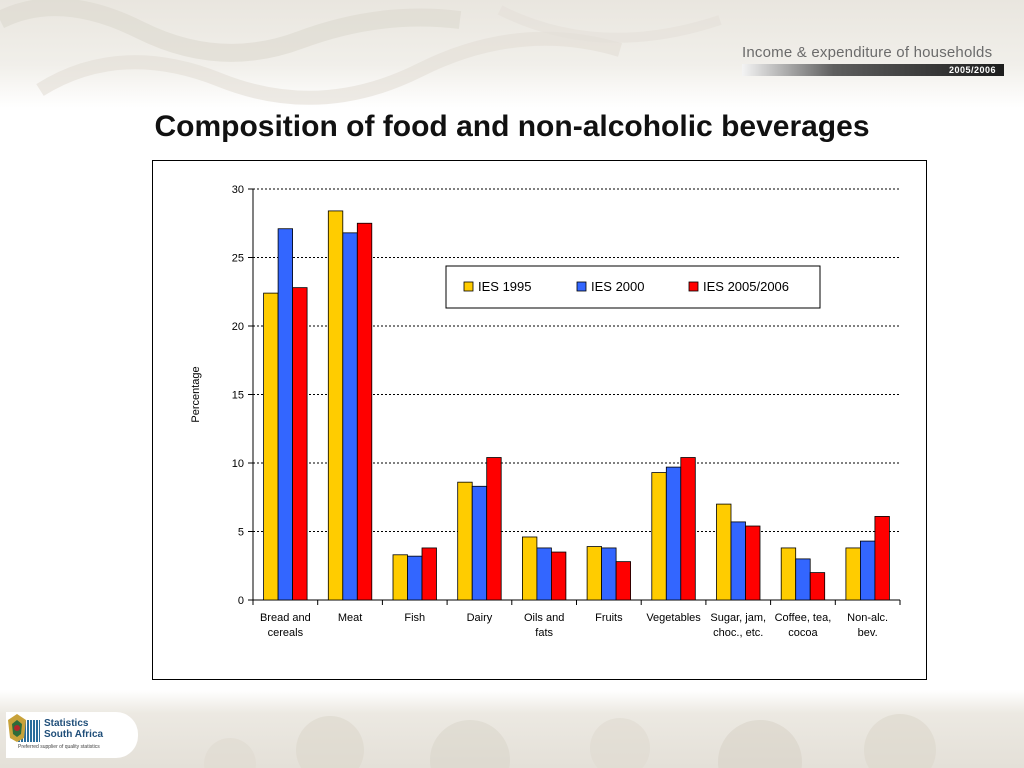 The height and width of the screenshot is (768, 1024). What do you see at coordinates (867, 52) in the screenshot?
I see `brand-title: Income & expenditure of households` at bounding box center [867, 52].